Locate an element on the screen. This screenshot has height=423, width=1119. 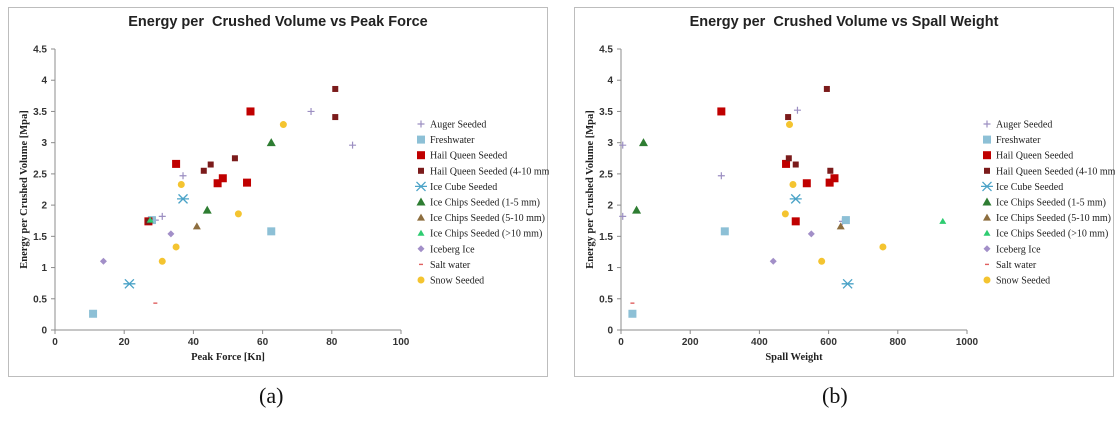
caption-a: (a) is located at coordinates (271, 395).